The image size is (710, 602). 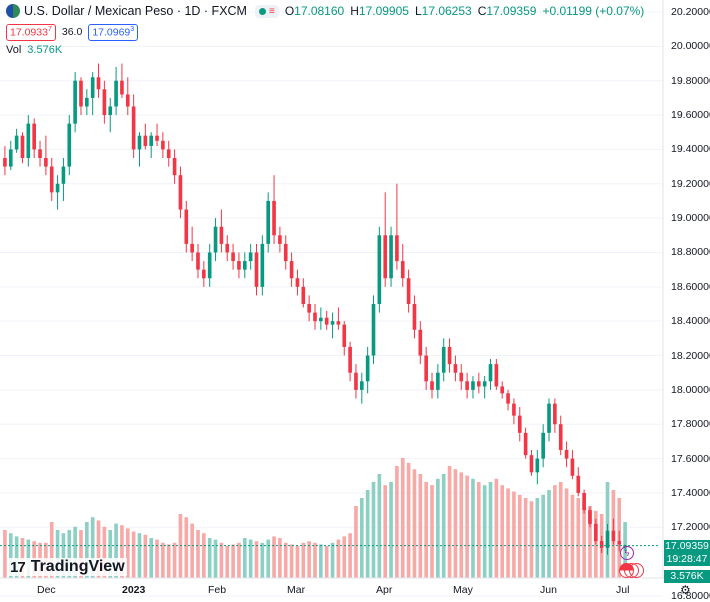 I want to click on events-flag-icon, so click(x=631, y=570).